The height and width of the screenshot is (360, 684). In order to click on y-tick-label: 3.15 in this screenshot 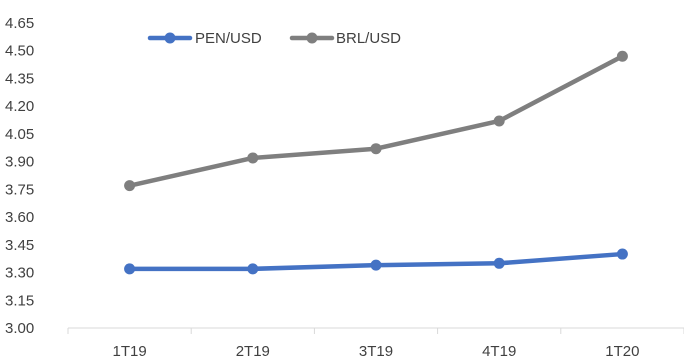, I will do `click(19, 300)`.